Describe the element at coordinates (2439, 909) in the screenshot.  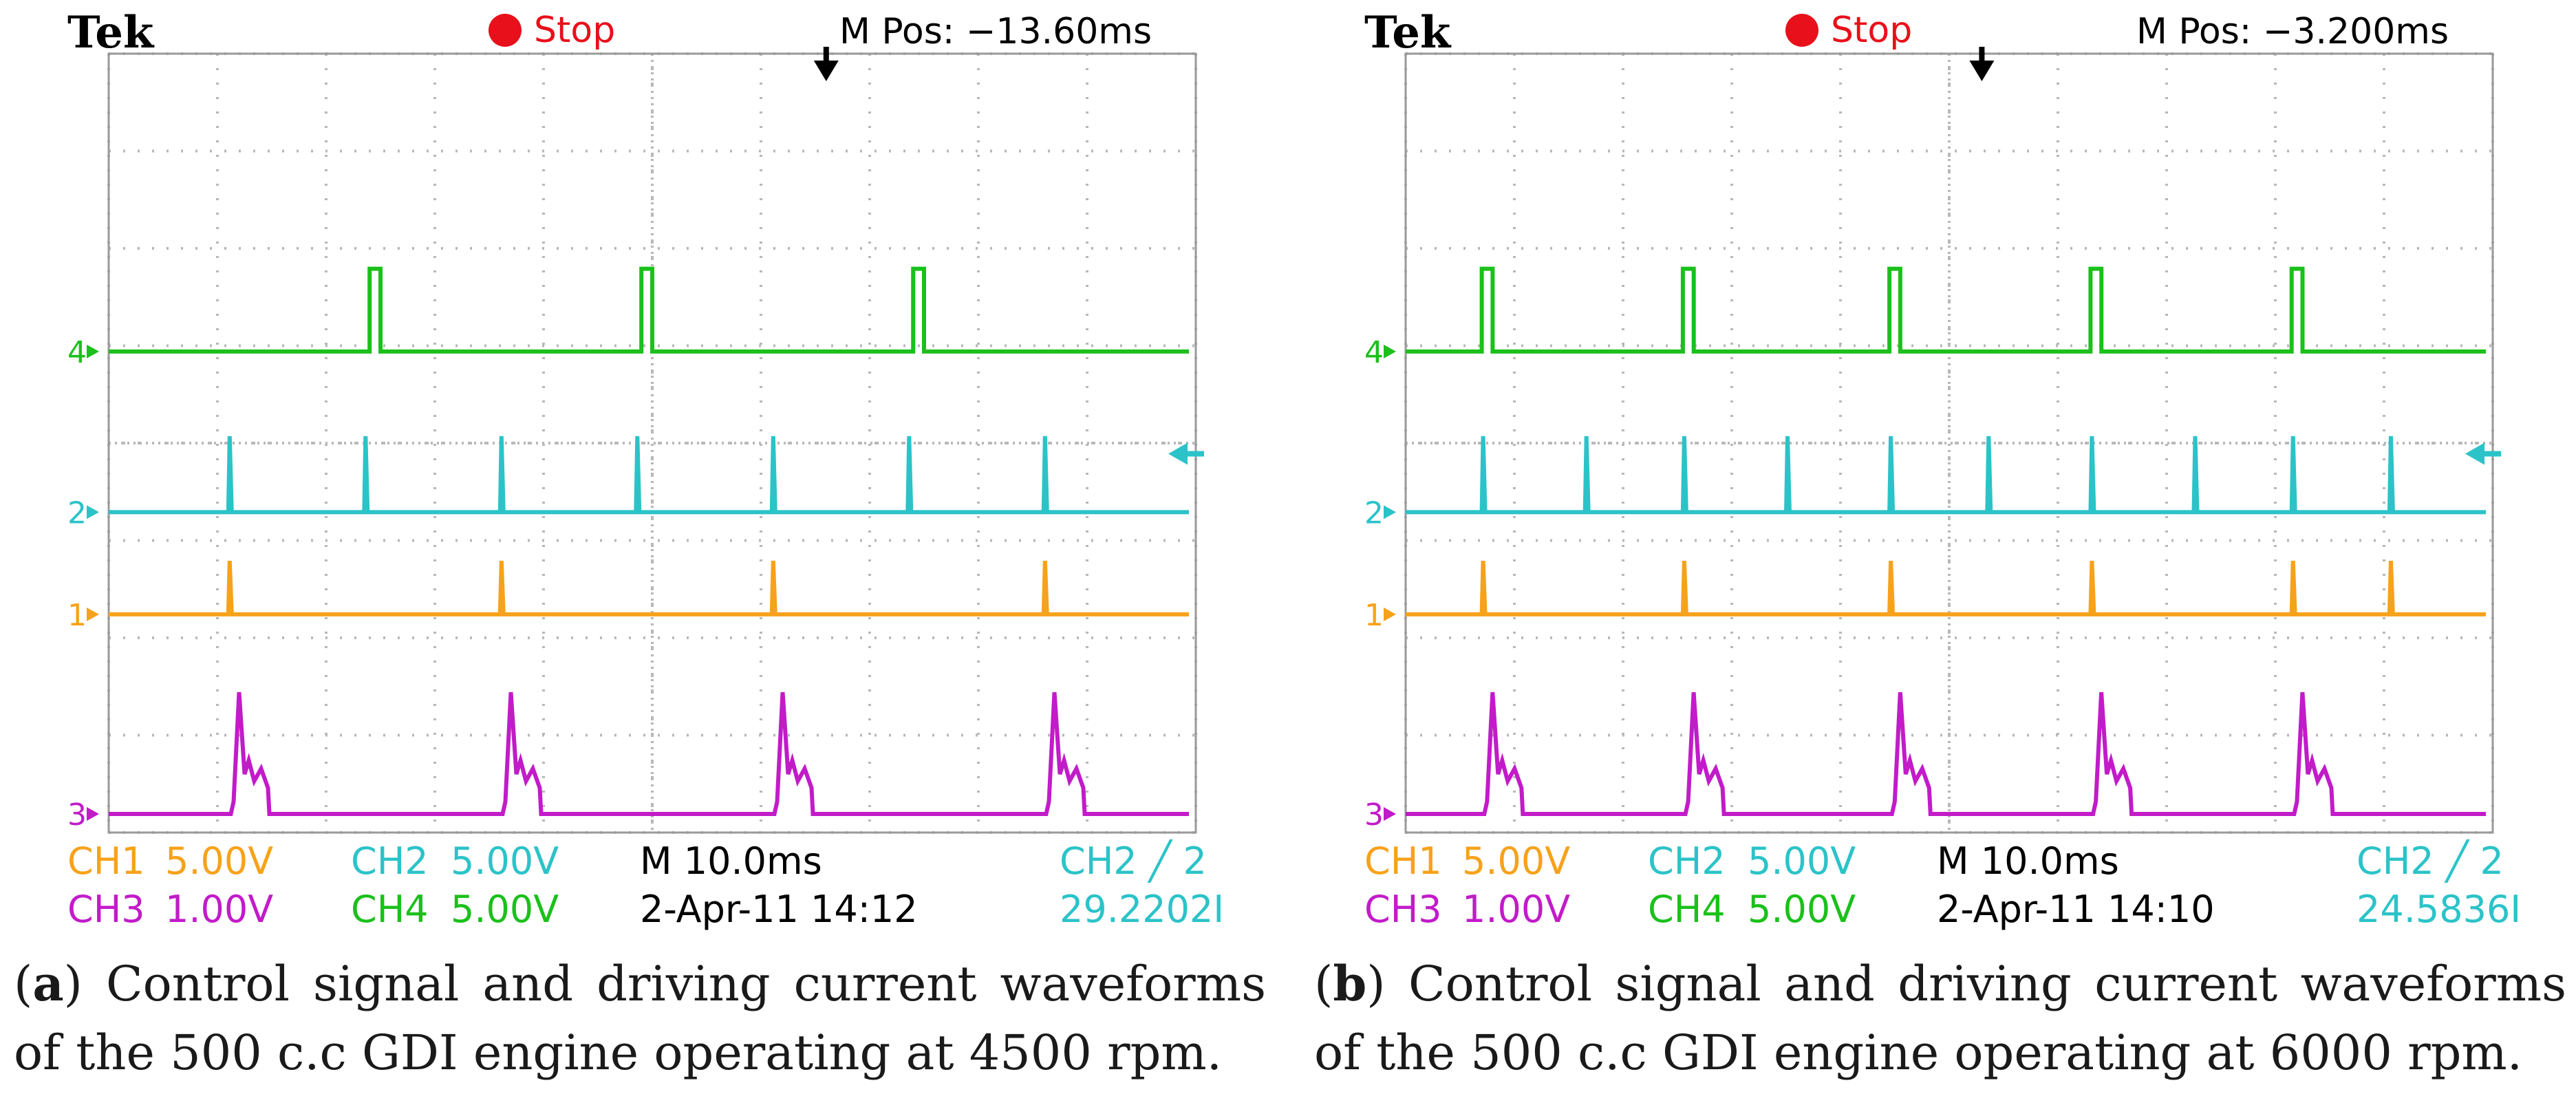
I see `frequency-readout: 24.5836I` at that location.